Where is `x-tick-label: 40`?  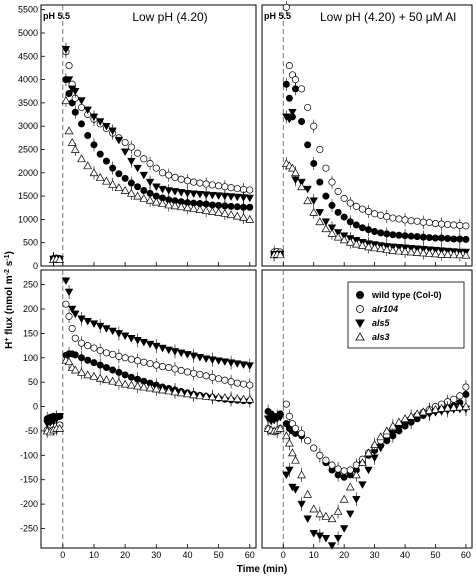 x-tick-label: 40 is located at coordinates (187, 555).